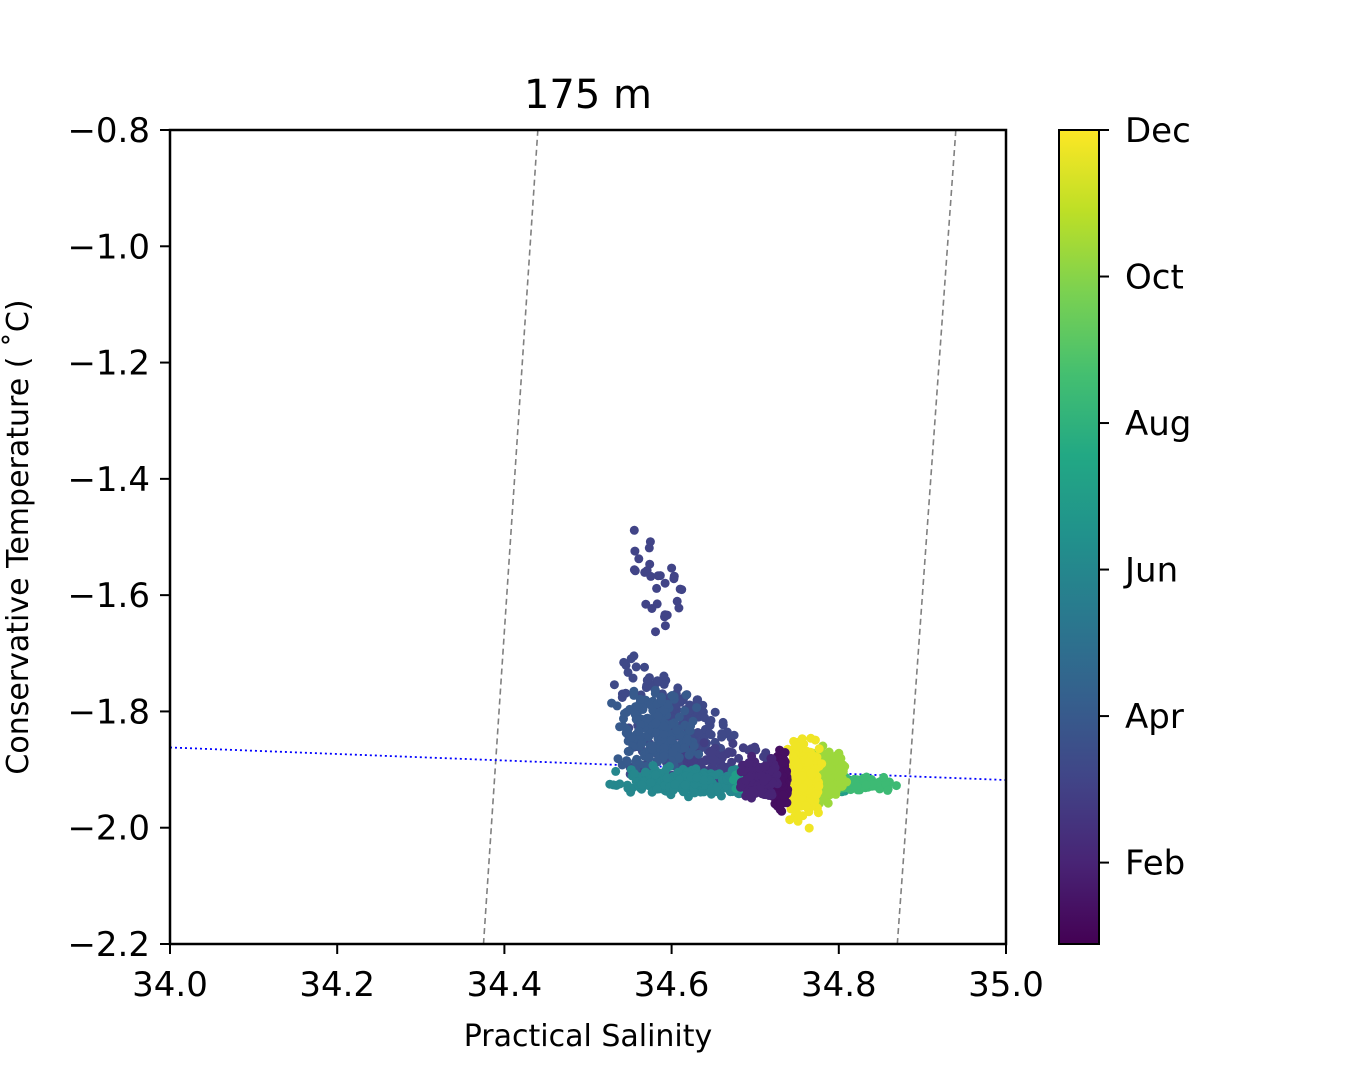  Describe the element at coordinates (588, 95) in the screenshot. I see `chart-title: 175 m` at that location.